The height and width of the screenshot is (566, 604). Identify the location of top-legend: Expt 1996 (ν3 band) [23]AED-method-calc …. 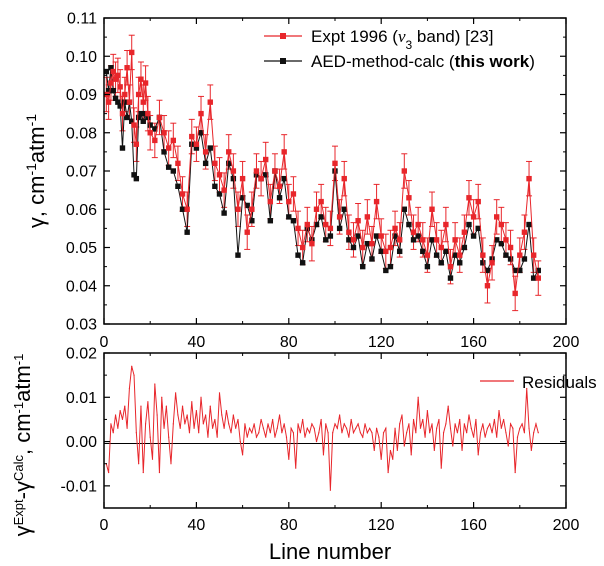
(399, 49).